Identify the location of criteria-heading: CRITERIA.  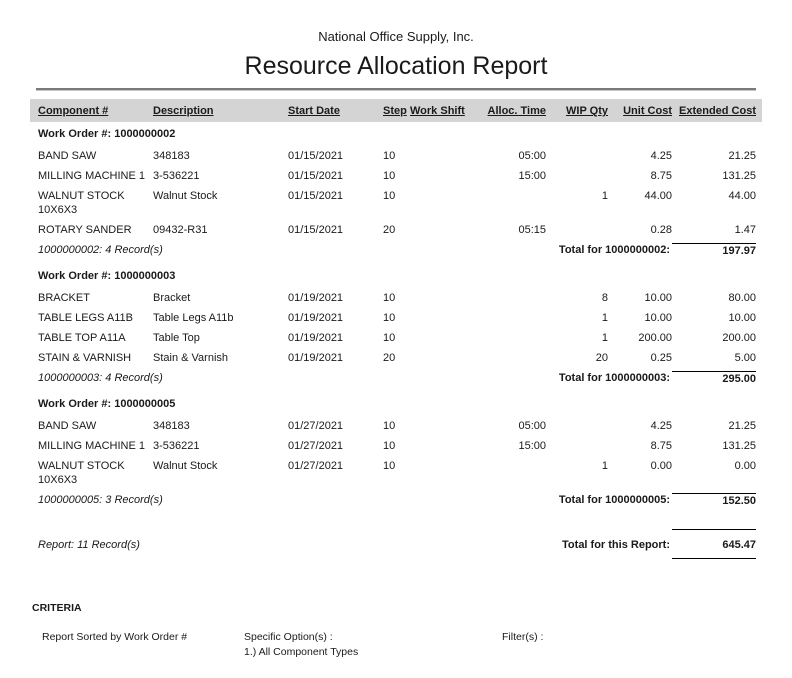
(57, 608).